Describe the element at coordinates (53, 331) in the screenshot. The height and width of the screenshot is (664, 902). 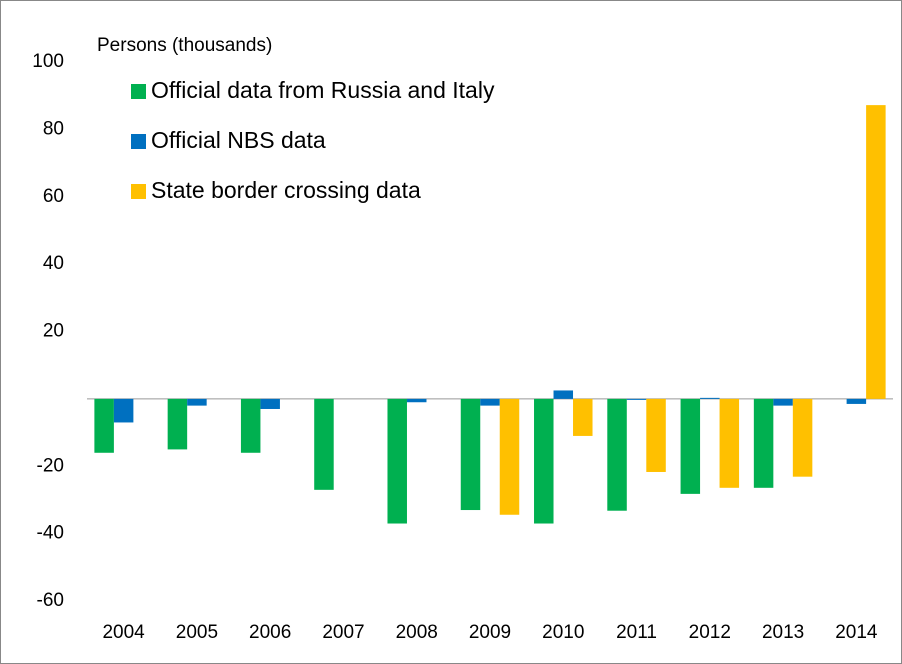
I see `y-tick-label: 20` at that location.